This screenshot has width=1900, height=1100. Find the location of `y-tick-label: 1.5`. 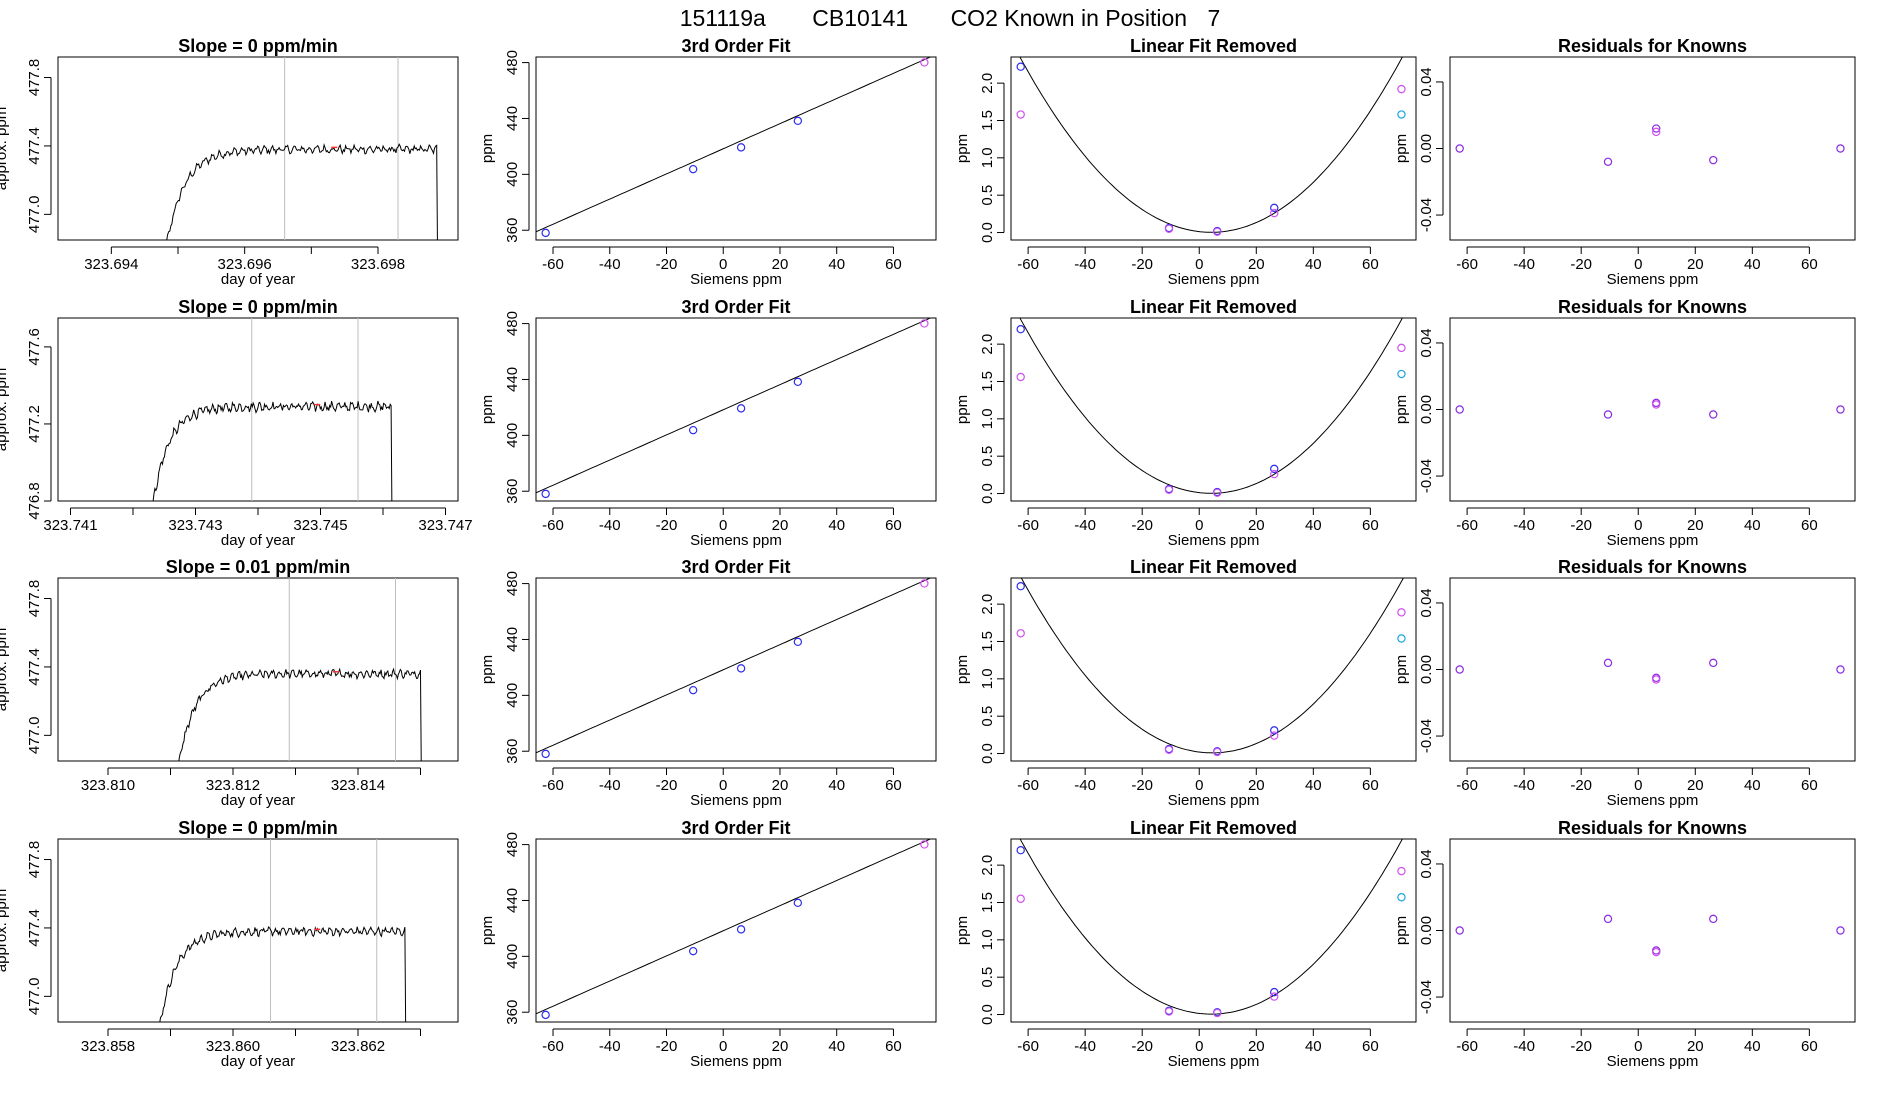

y-tick-label: 1.5 is located at coordinates (987, 641).